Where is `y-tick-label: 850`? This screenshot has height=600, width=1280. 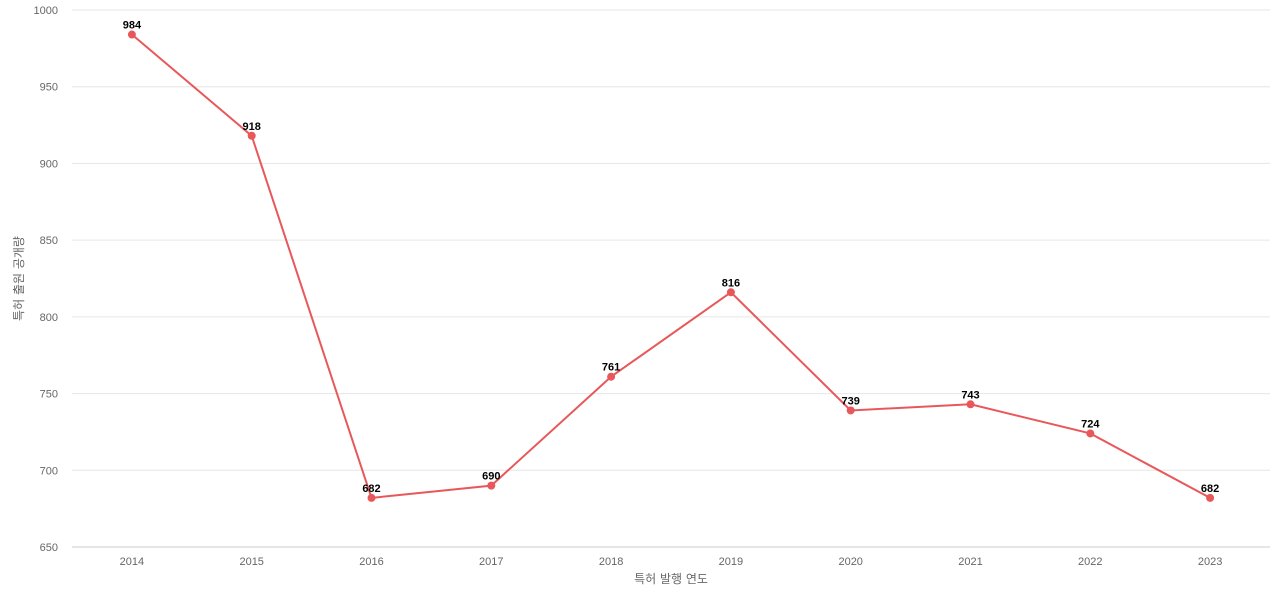
y-tick-label: 850 is located at coordinates (49, 241).